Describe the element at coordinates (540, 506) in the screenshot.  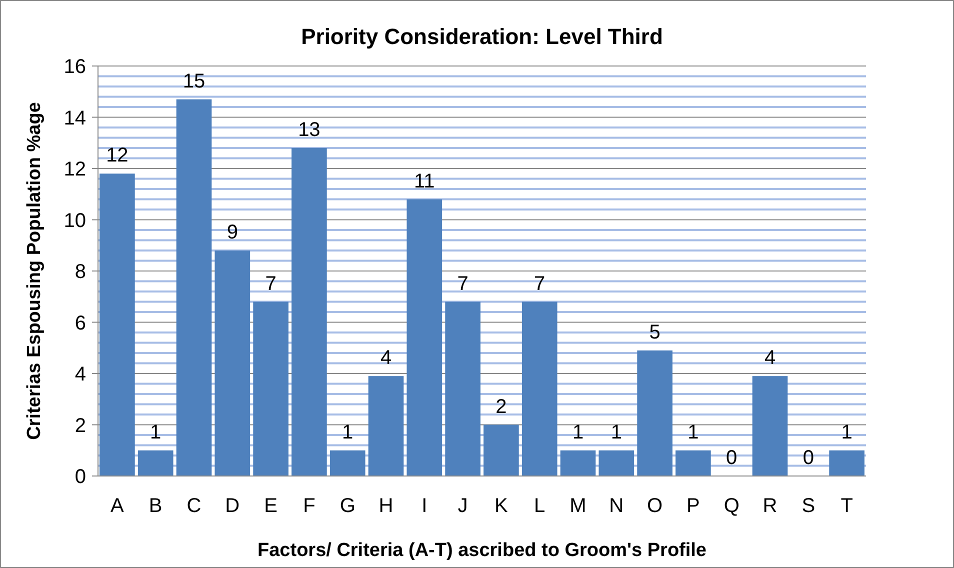
I see `x-tick-label: L` at that location.